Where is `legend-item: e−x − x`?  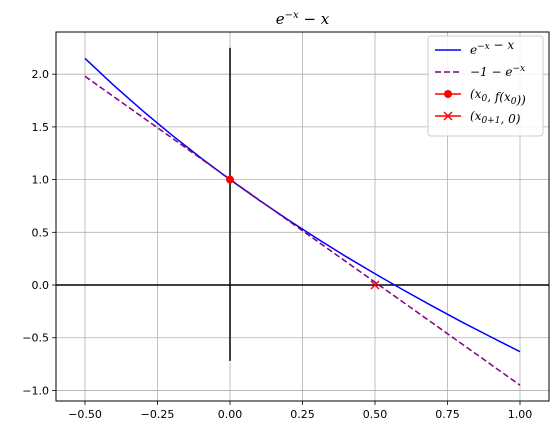 legend-item: e−x − x is located at coordinates (474, 47).